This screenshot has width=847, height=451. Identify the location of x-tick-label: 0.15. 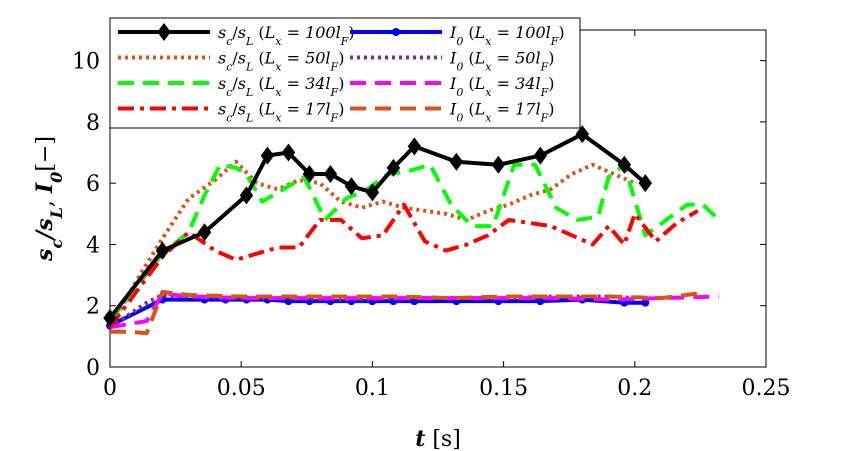
(503, 388).